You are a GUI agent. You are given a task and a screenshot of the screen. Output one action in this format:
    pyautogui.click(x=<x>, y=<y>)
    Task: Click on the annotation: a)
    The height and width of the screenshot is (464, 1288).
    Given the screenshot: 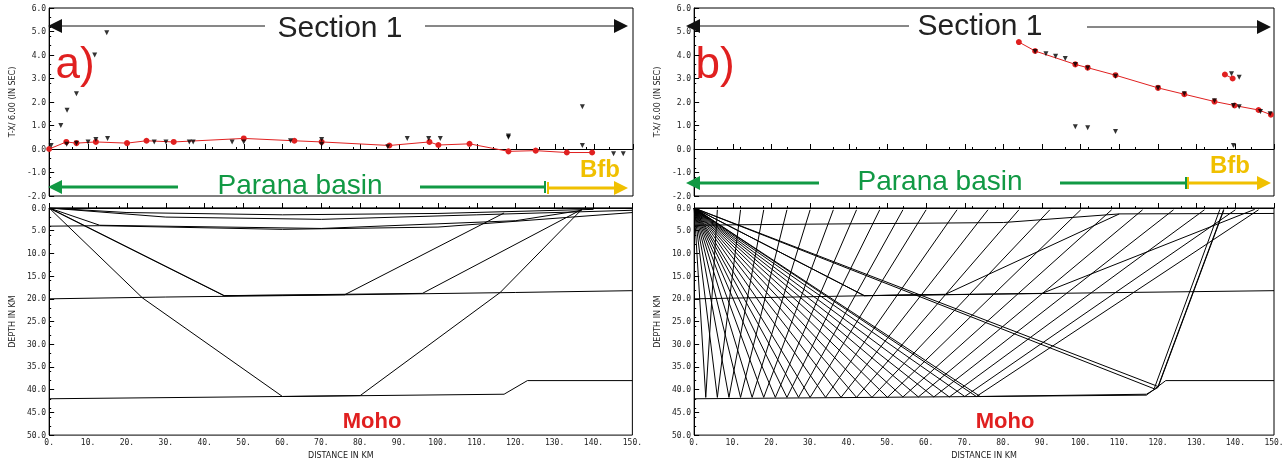 What is the action you would take?
    pyautogui.click(x=75, y=62)
    